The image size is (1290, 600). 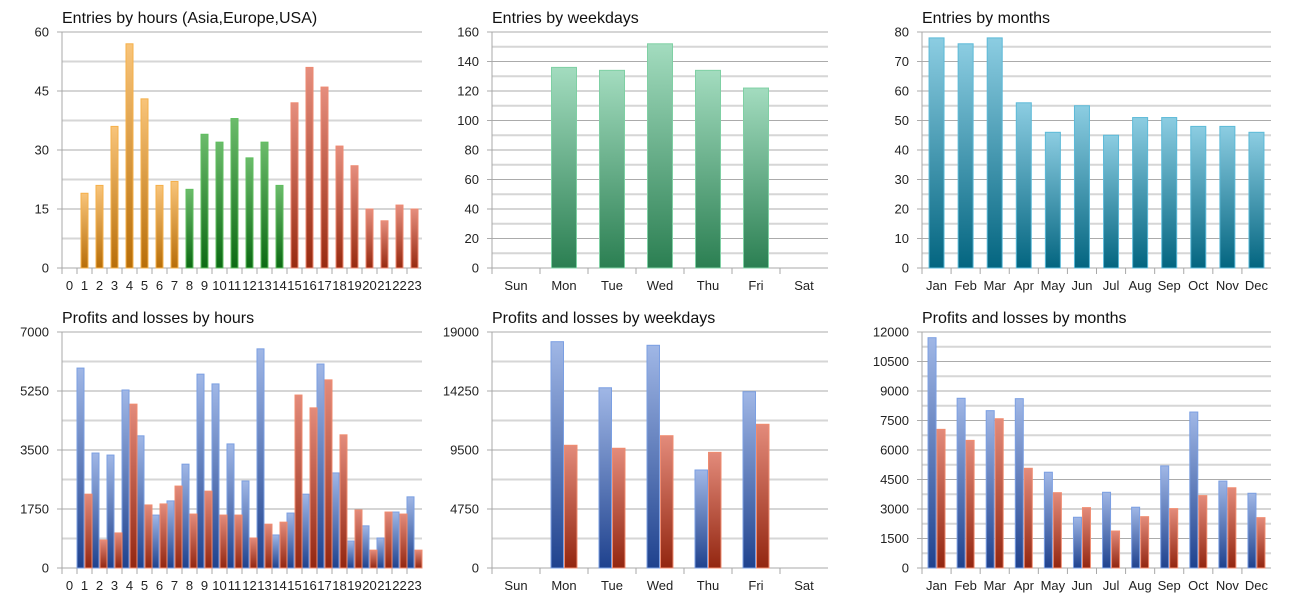 What do you see at coordinates (891, 332) in the screenshot?
I see `y-tick-label: 12000` at bounding box center [891, 332].